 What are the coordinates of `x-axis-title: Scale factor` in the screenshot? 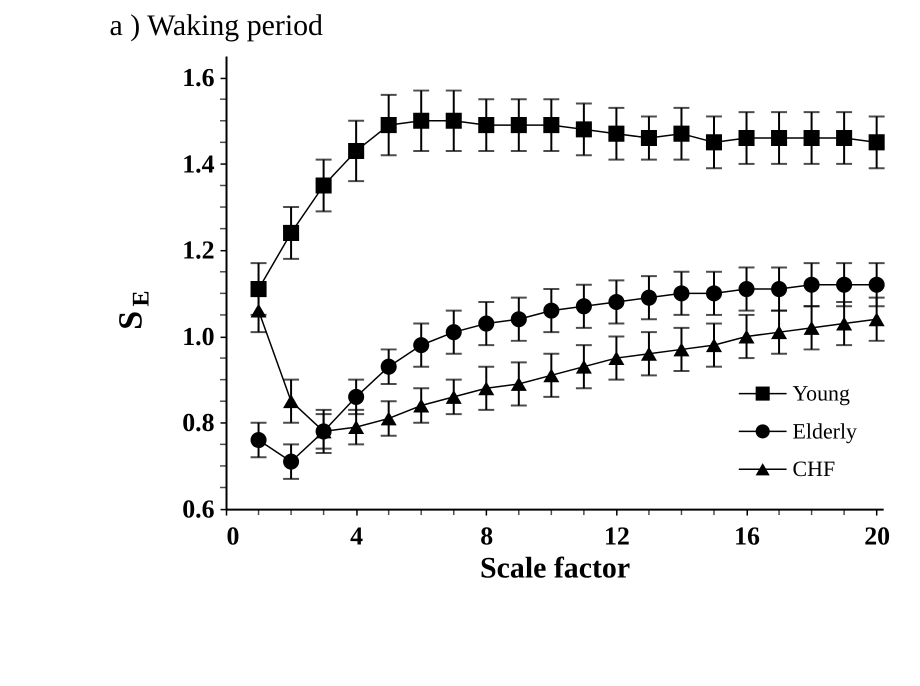 It's located at (555, 567).